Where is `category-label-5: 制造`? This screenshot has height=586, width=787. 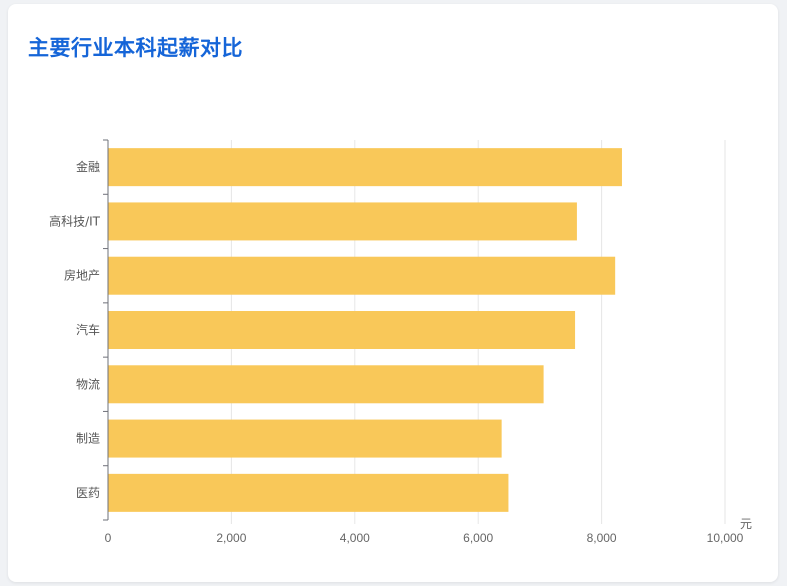
category-label-5: 制造 is located at coordinates (88, 439).